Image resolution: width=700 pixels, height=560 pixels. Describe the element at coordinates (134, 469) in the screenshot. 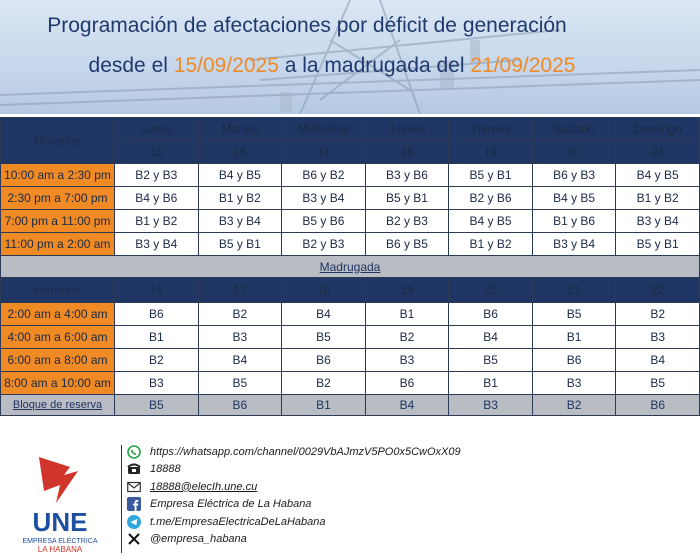

I see `phone-icon` at that location.